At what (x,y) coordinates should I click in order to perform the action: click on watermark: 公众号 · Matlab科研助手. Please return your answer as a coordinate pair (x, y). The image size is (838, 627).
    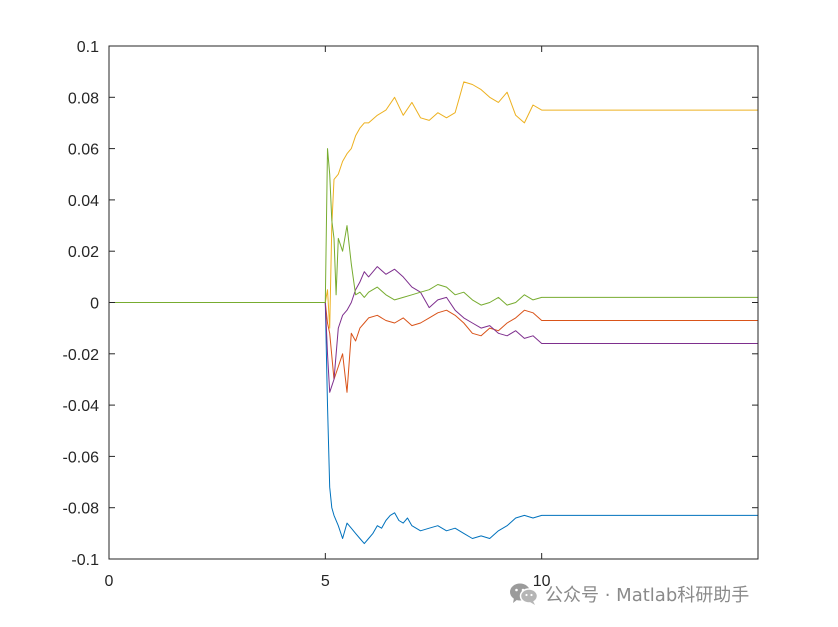
    Looking at the image, I should click on (629, 594).